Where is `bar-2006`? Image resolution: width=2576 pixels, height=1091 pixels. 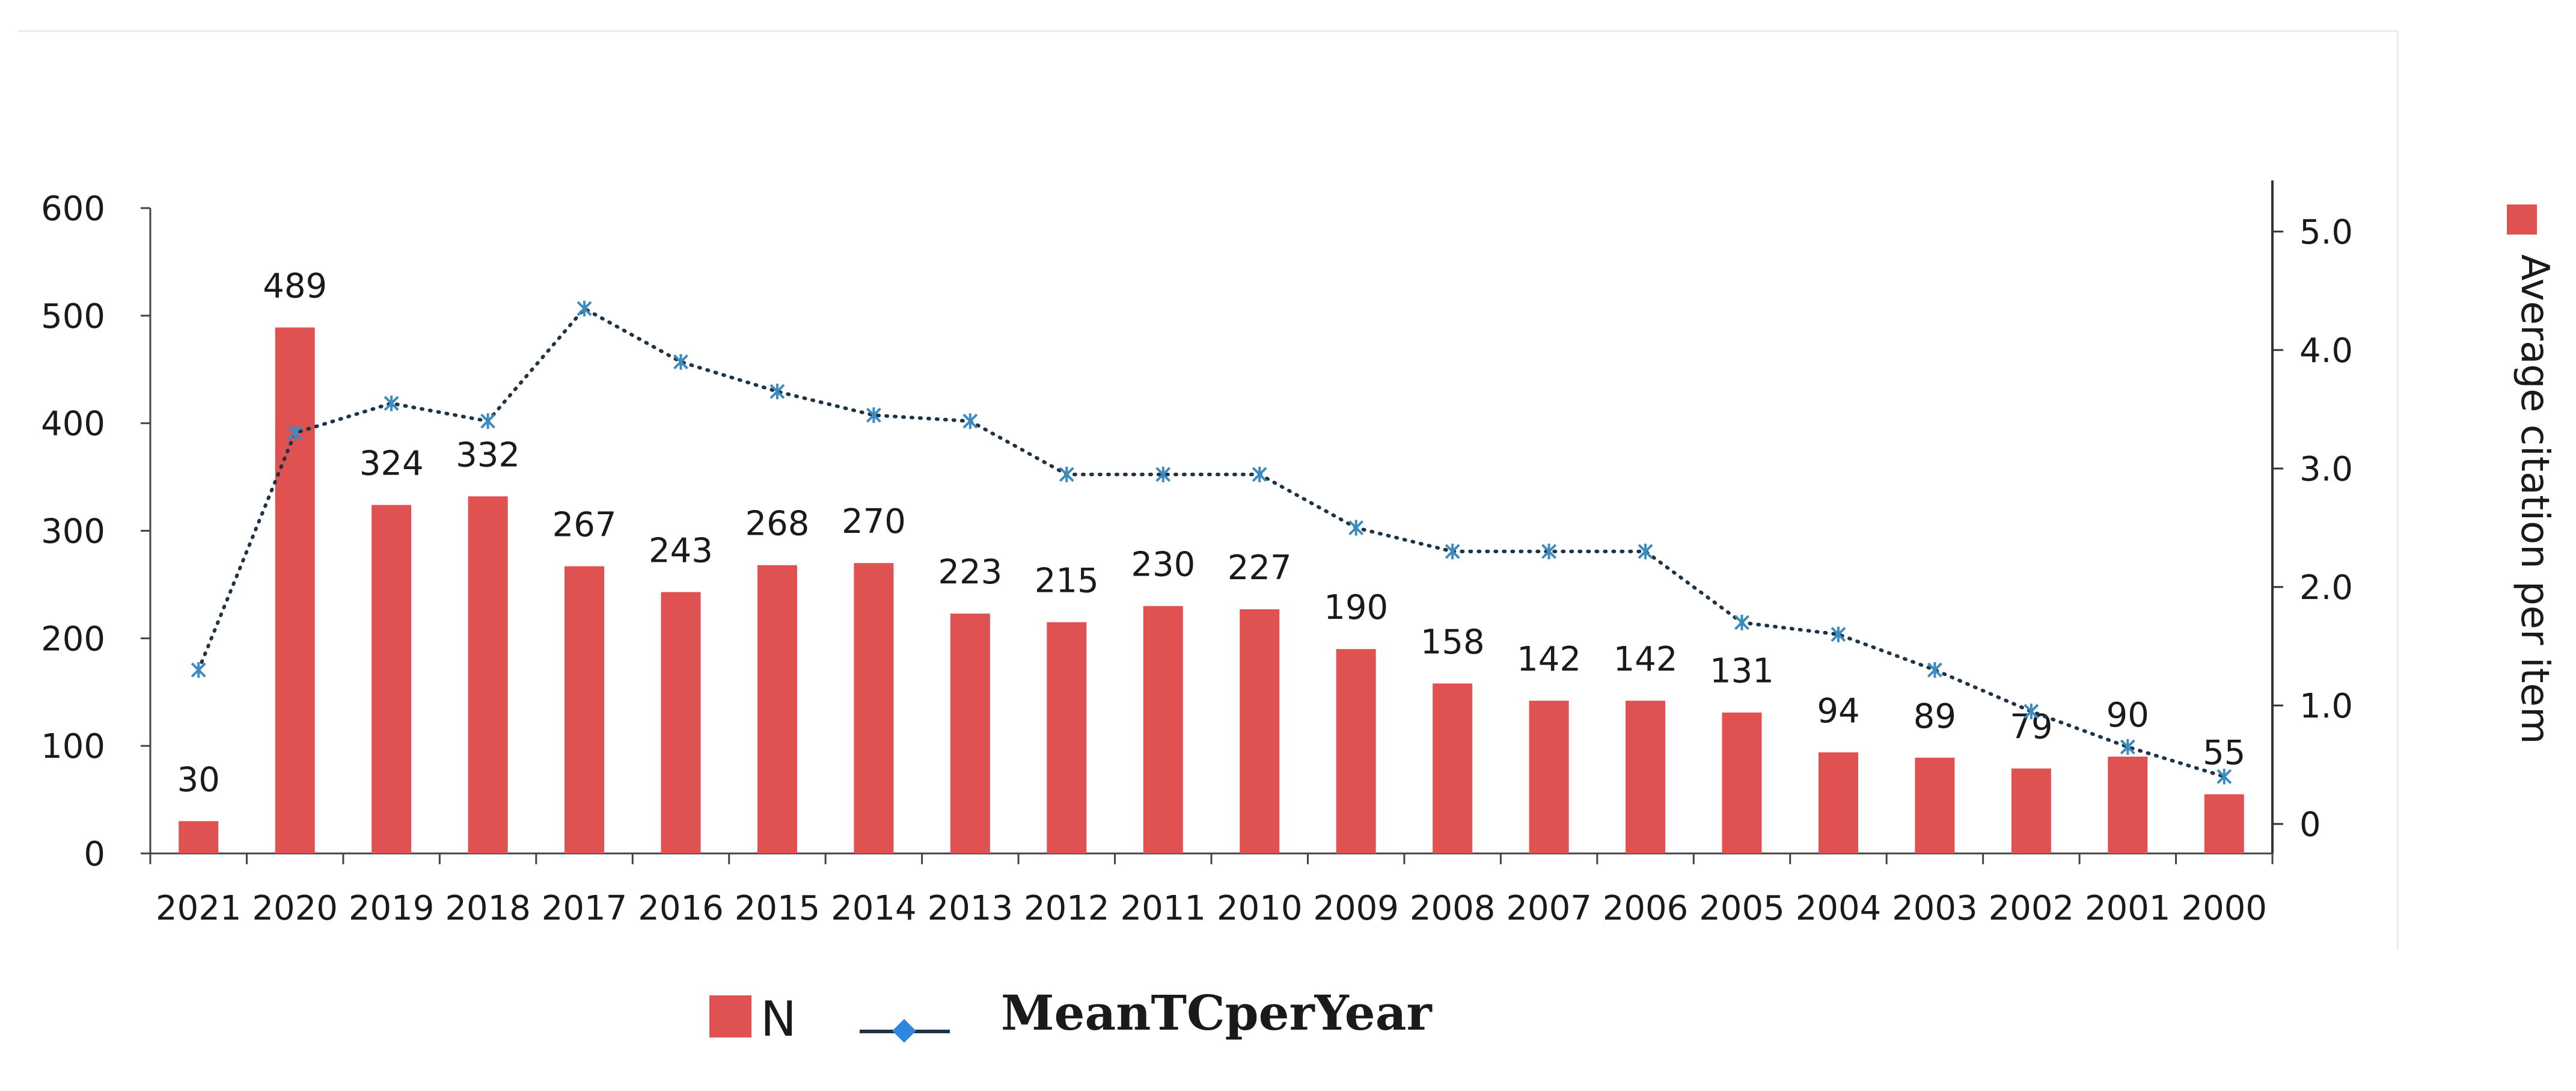 bar-2006 is located at coordinates (1646, 777).